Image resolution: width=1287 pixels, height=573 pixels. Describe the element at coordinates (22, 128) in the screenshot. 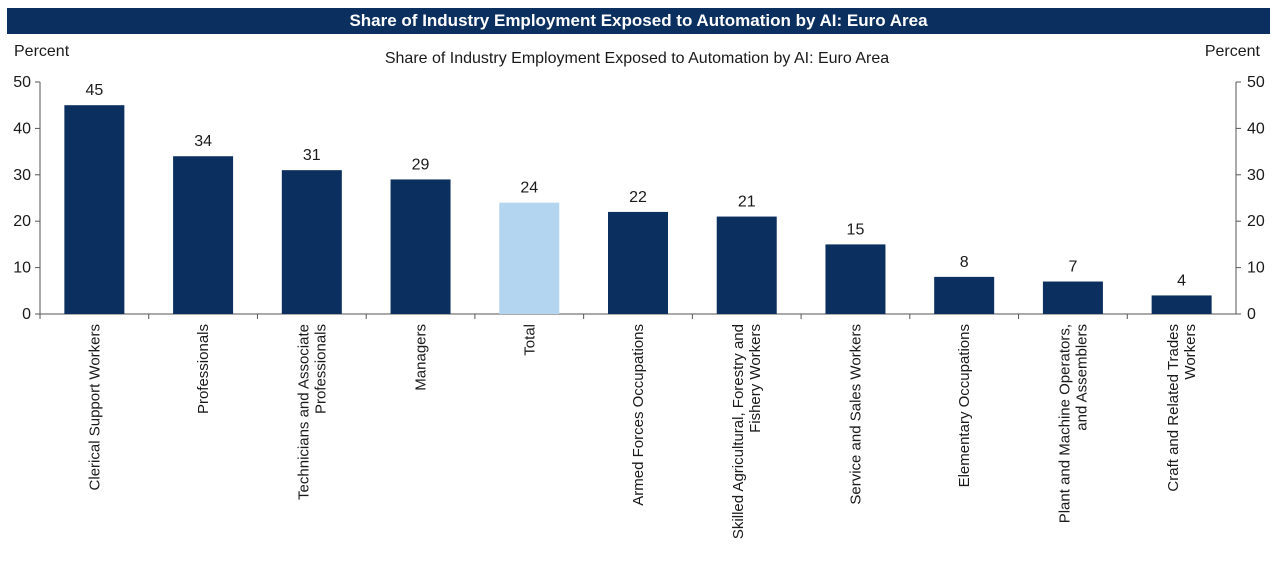

I see `y-tick-label-left: 40` at that location.